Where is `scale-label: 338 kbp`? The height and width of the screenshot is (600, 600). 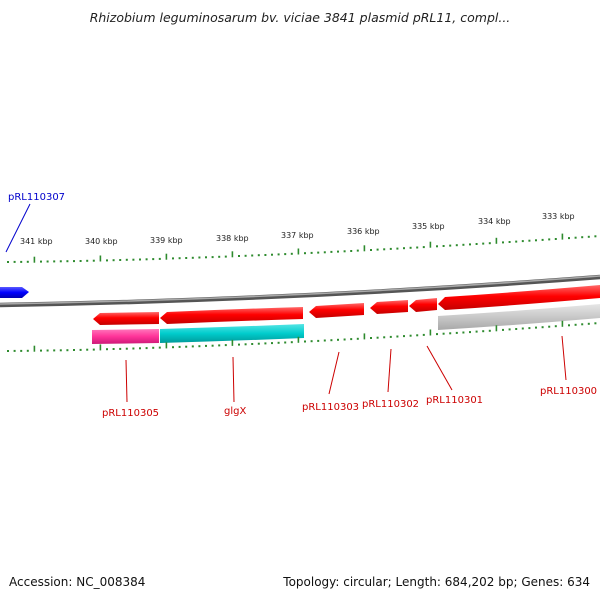 scale-label: 338 kbp is located at coordinates (232, 238).